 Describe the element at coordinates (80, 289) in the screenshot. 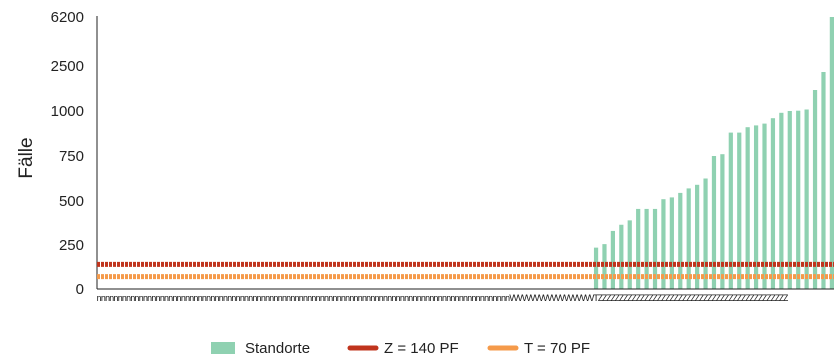

I see `y-tick-label: 0` at that location.